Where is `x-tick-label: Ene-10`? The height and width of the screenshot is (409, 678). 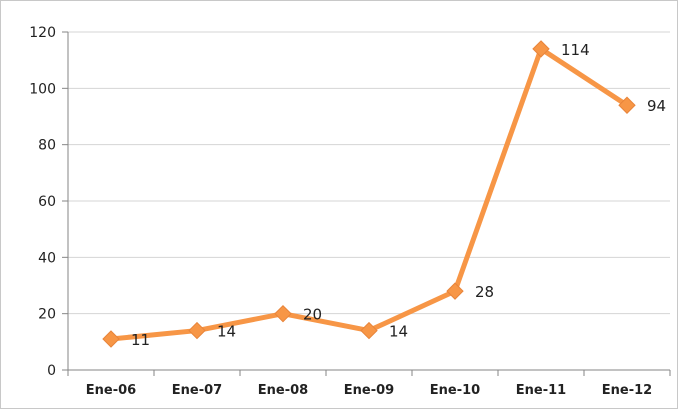 x-tick-label: Ene-10 is located at coordinates (455, 390).